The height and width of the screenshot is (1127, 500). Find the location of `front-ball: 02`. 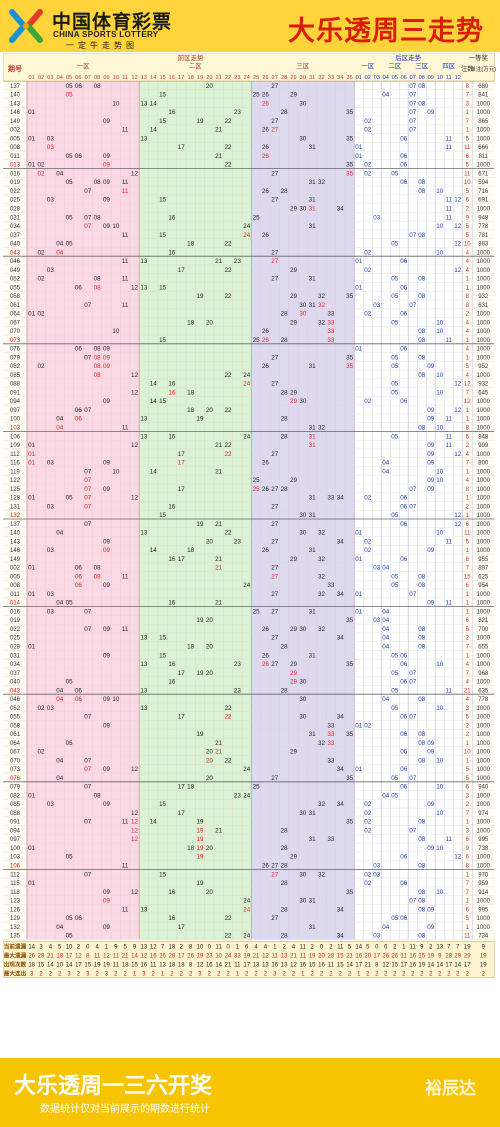

front-ball: 02 is located at coordinates (42, 279).